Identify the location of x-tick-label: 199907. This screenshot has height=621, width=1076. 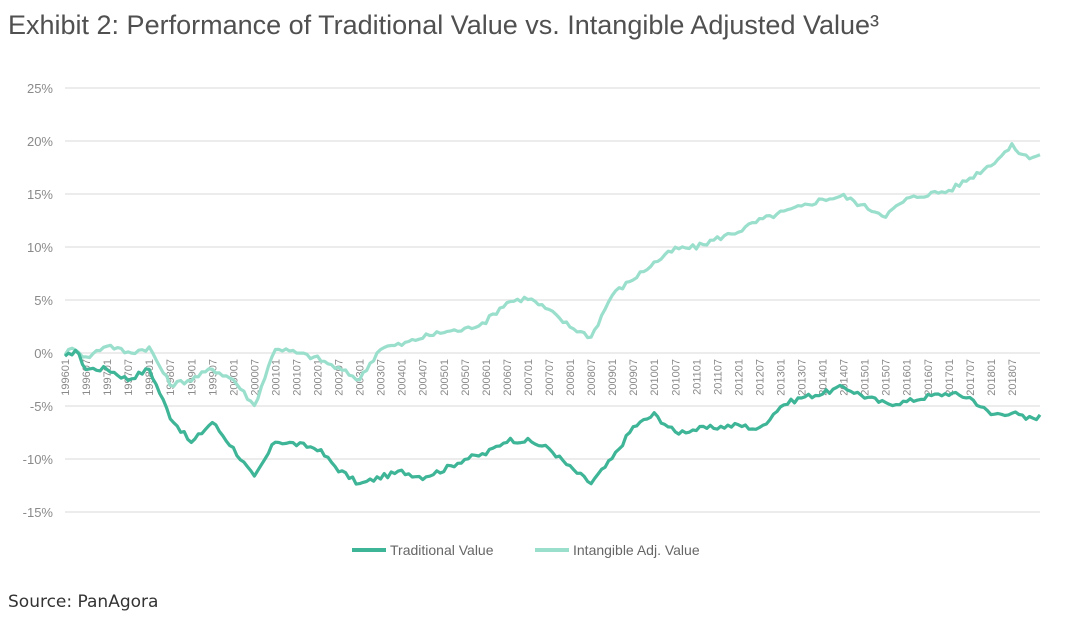
(213, 377).